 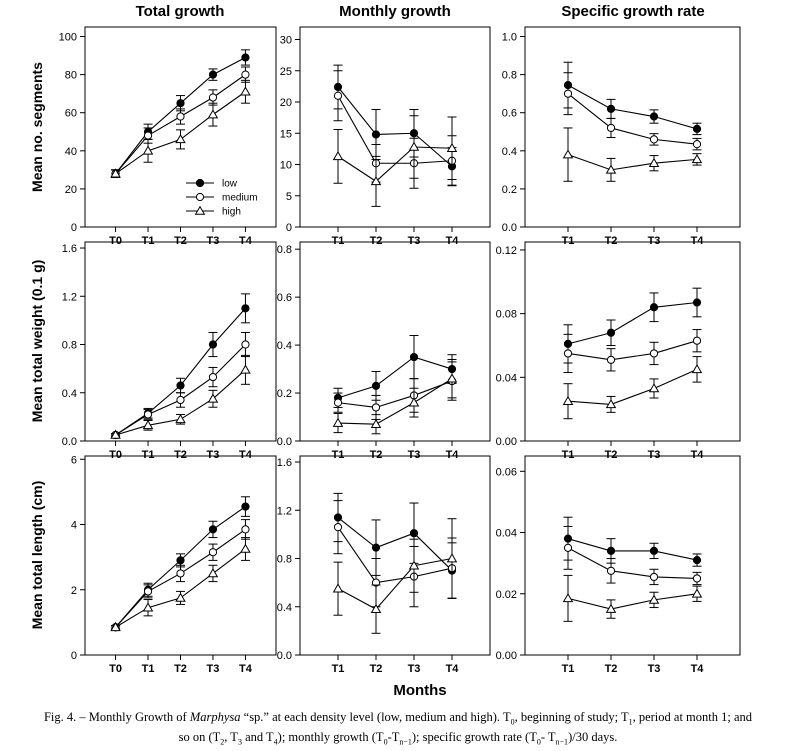 I want to click on y-tick-label: 5, so click(x=289, y=197).